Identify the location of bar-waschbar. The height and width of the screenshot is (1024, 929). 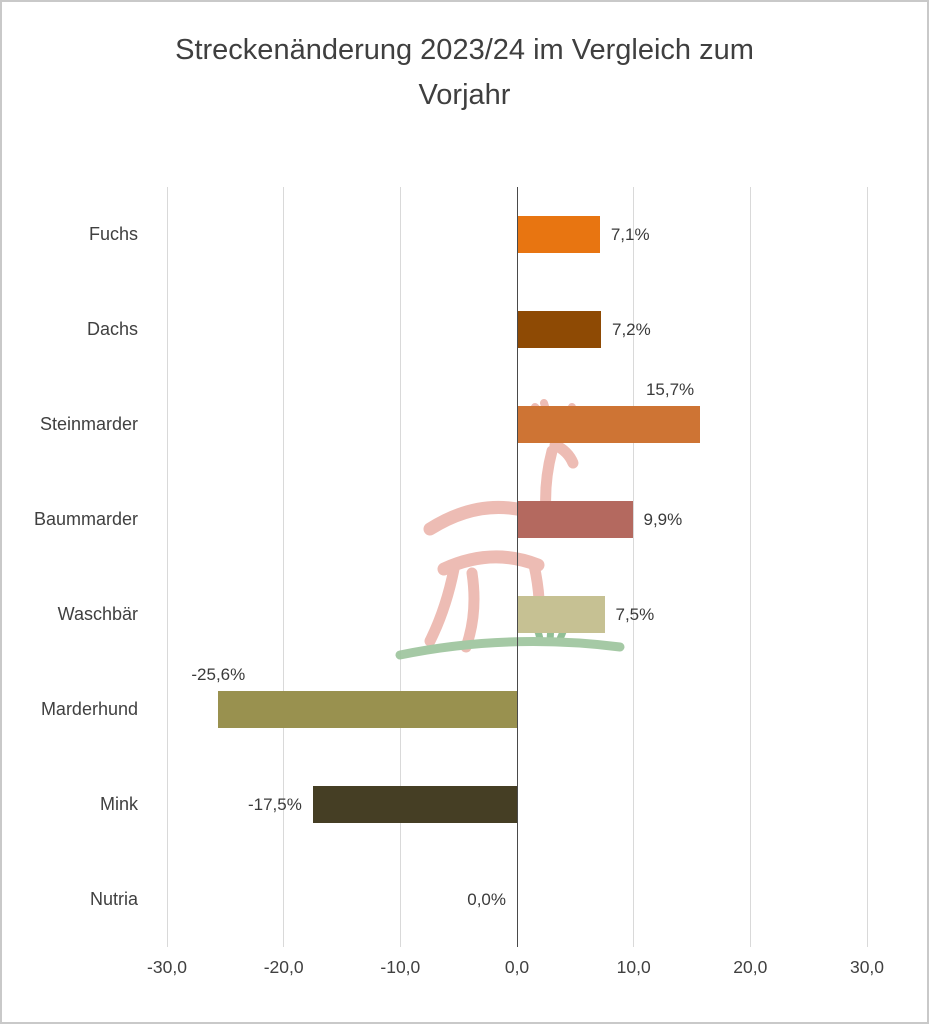
(561, 614).